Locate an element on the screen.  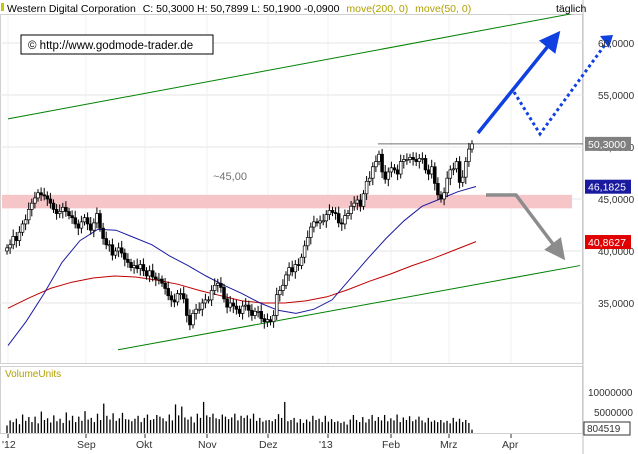
watermark-box is located at coordinates (117, 44).